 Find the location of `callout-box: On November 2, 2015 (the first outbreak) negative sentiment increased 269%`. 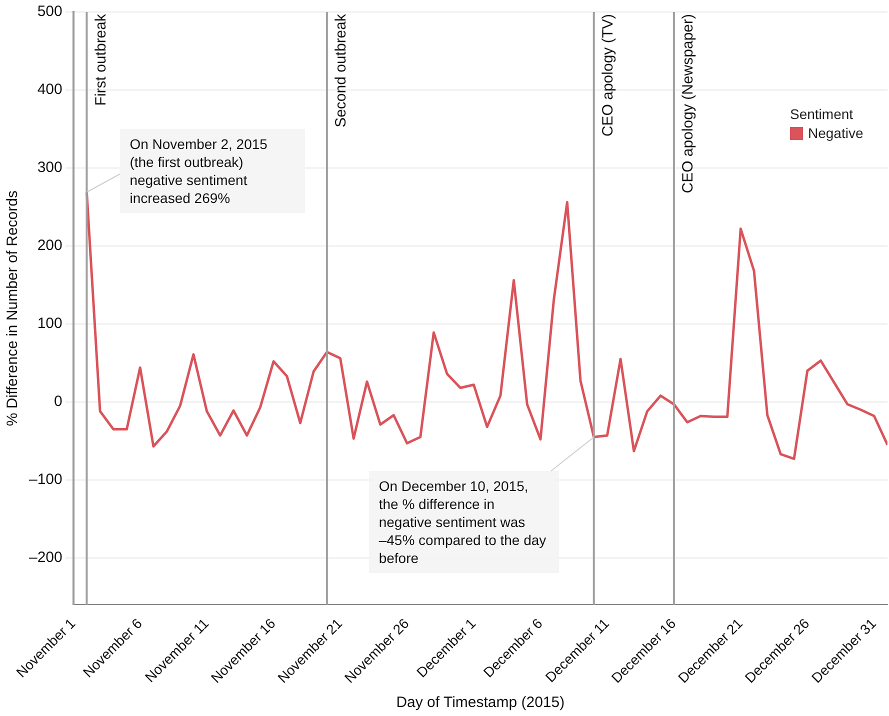

callout-box: On November 2, 2015 (the first outbreak) negative sentiment increased 269% is located at coordinates (212, 171).